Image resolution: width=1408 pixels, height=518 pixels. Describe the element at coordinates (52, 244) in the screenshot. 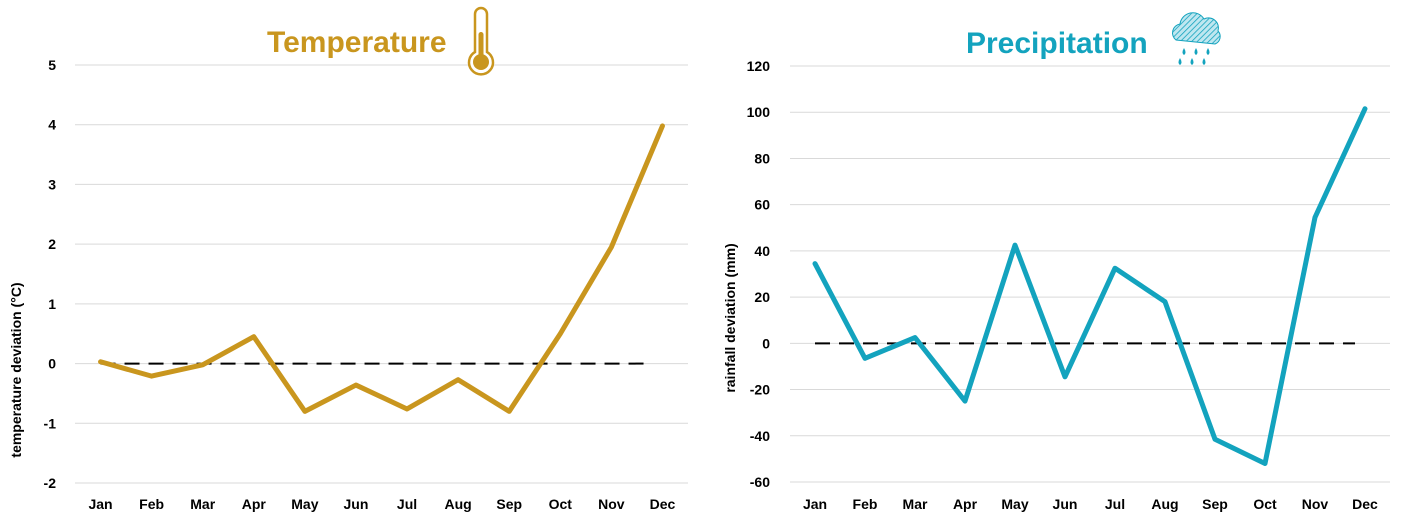

I see `y-tick-label: 2` at that location.